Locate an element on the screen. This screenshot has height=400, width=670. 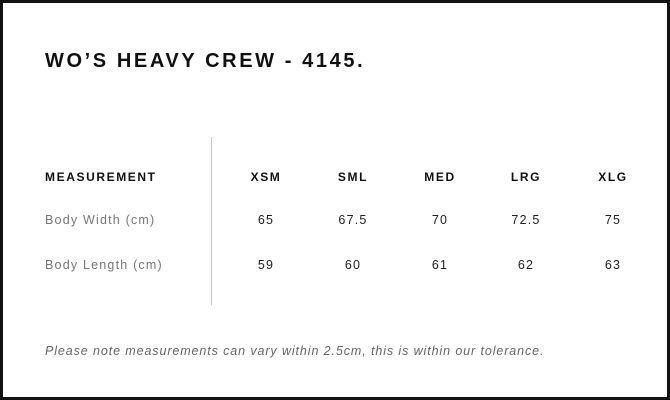
size-header-xlg: XLG is located at coordinates (613, 177).